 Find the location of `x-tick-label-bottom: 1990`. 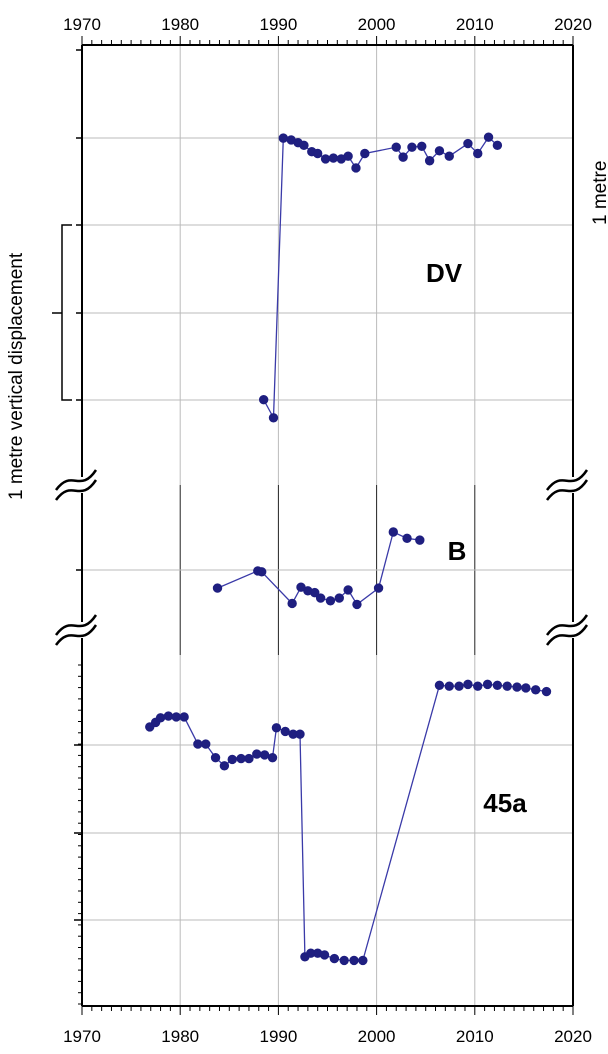

x-tick-label-bottom: 1990 is located at coordinates (278, 1036).